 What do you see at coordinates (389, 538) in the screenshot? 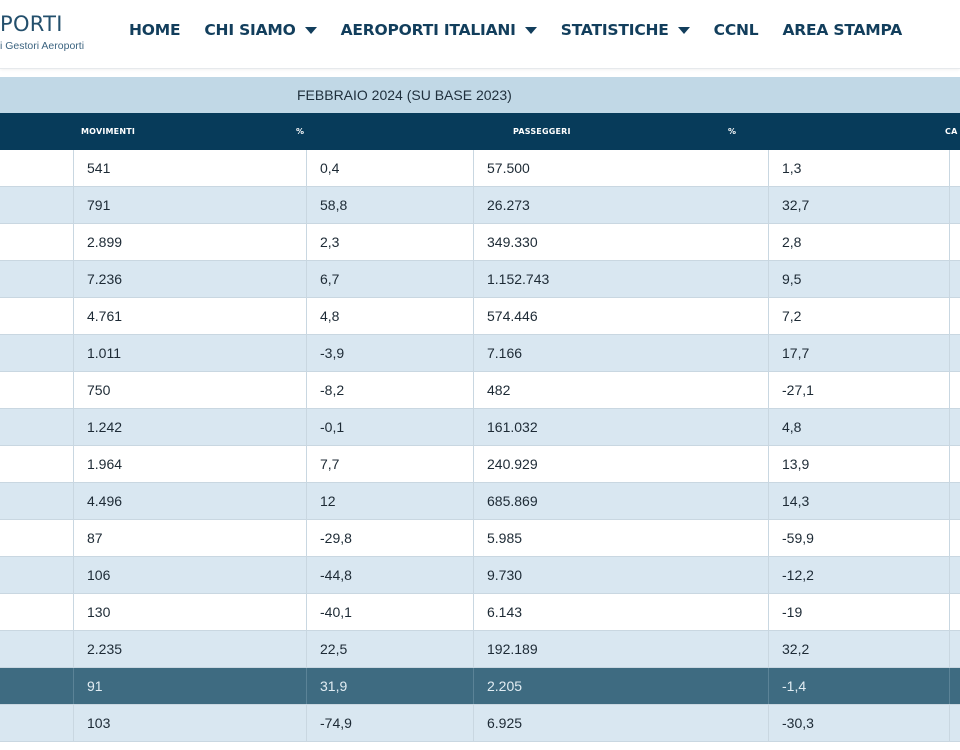
I see `table-cell-mov-pct: -29,8` at bounding box center [389, 538].